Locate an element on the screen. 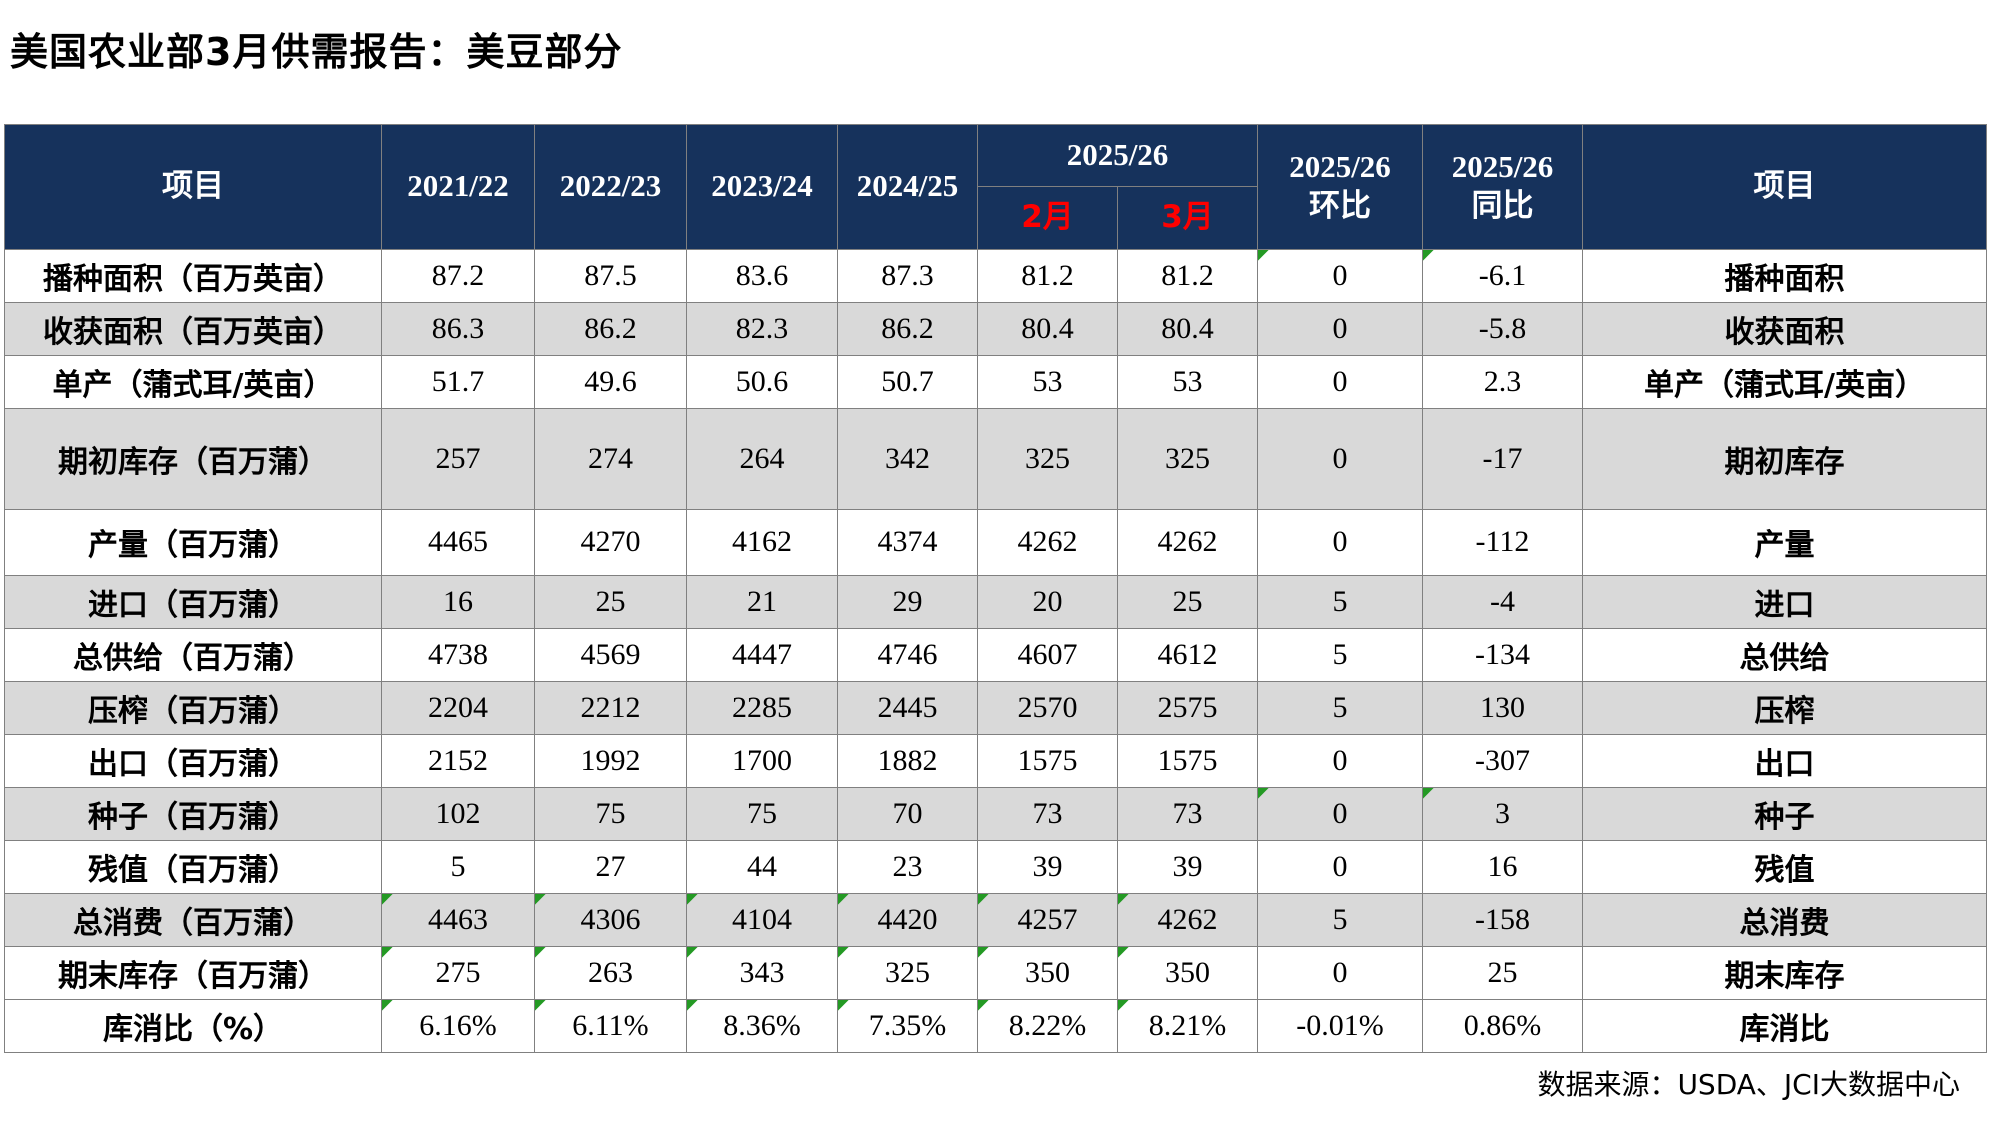 The image size is (1990, 1139). row-label-right: 收获面积 is located at coordinates (1784, 328).